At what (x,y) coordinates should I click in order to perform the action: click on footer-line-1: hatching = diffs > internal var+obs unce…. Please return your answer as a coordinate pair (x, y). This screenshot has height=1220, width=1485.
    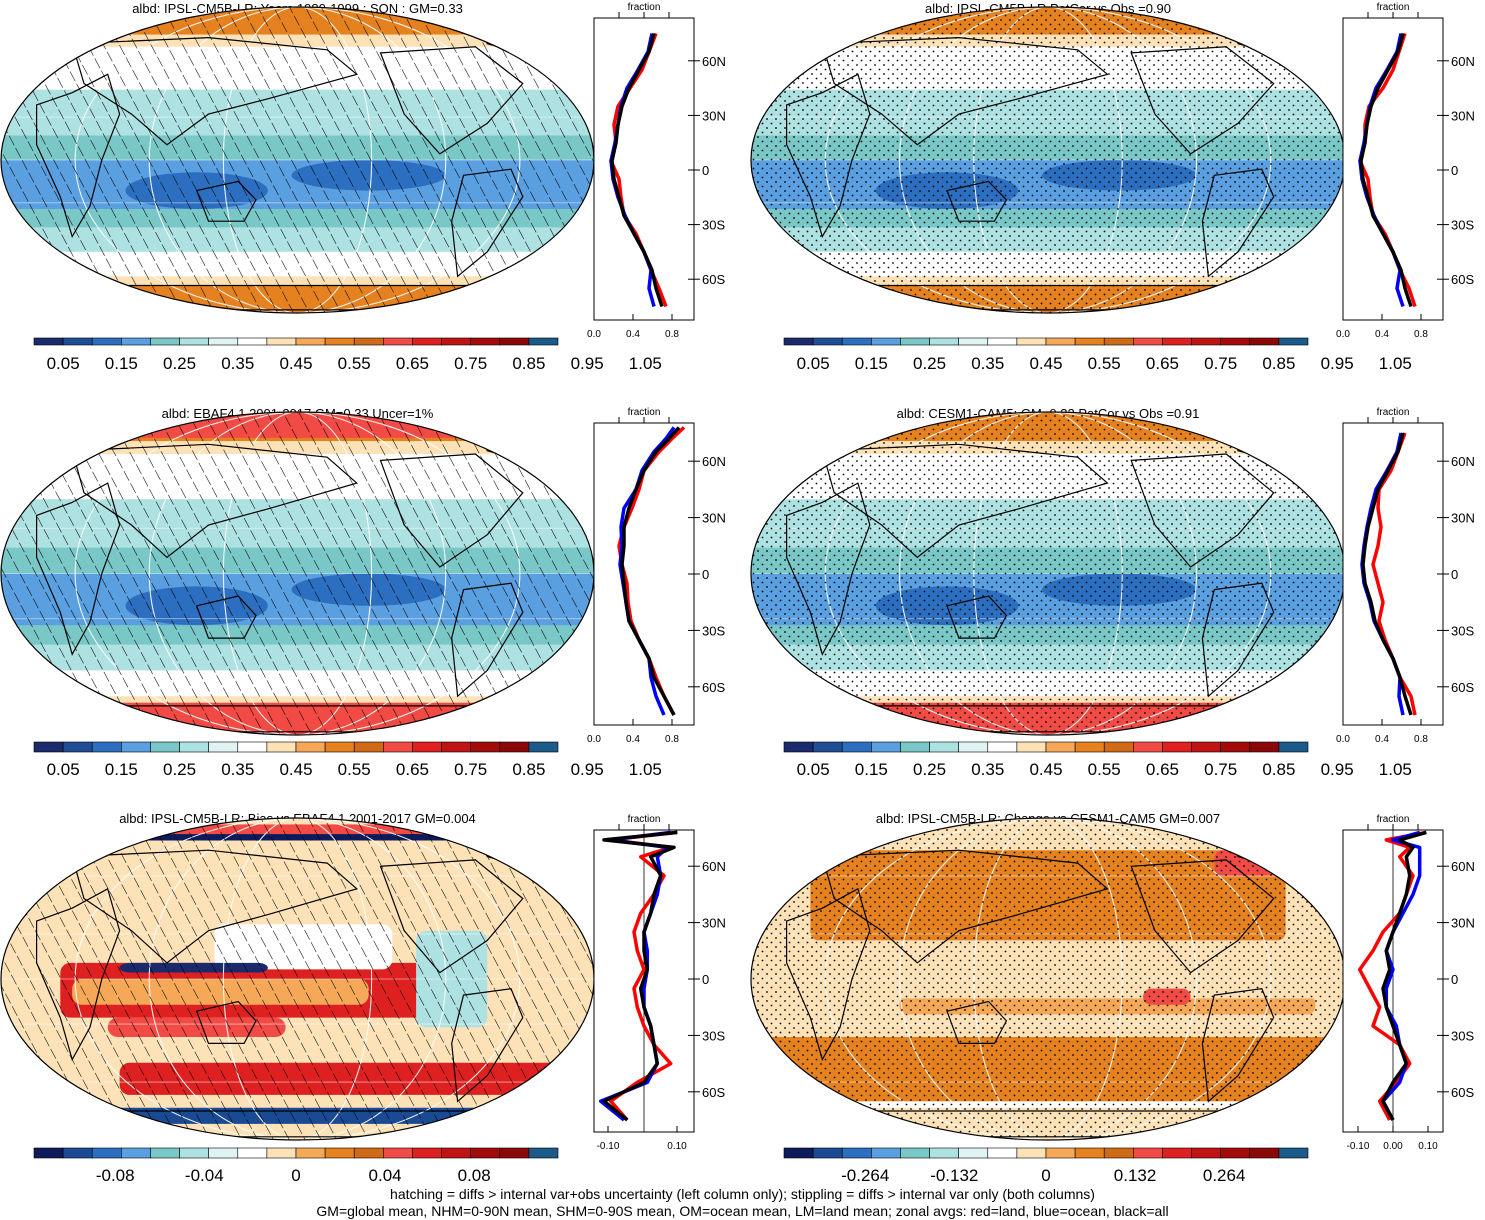
    Looking at the image, I should click on (742, 1194).